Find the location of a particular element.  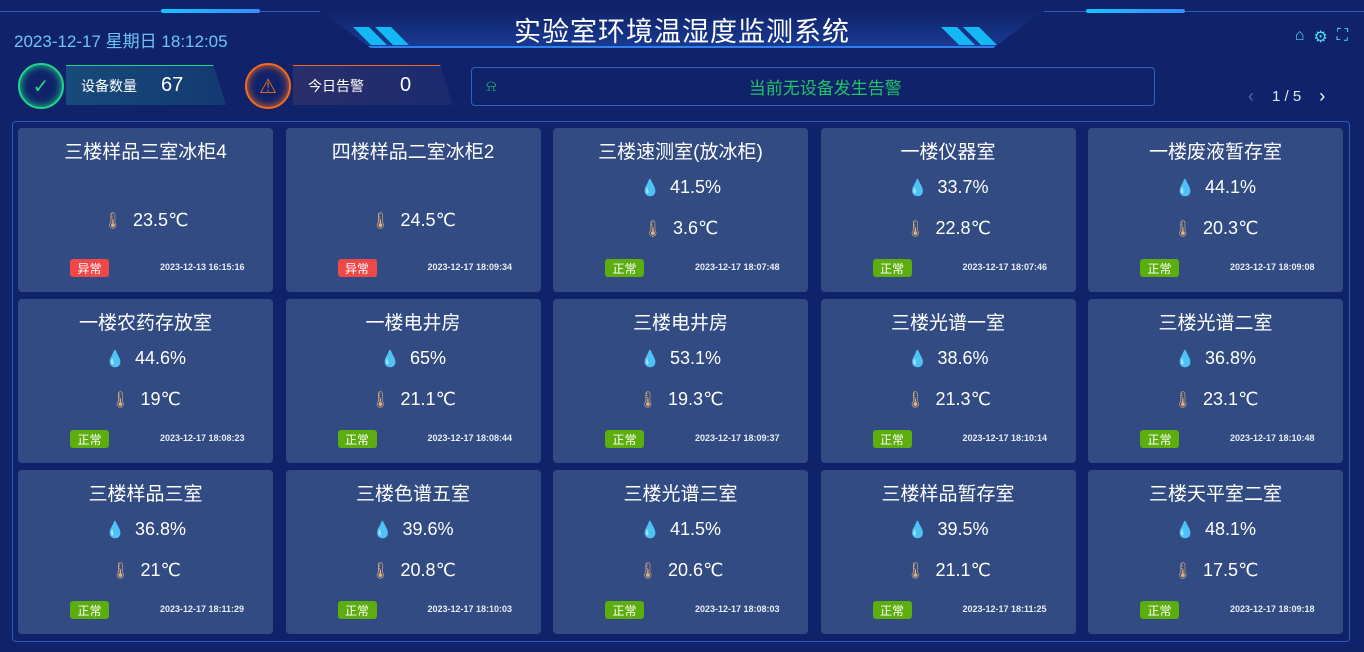

temperature-row: 🌡 20.8℃ is located at coordinates (413, 570).